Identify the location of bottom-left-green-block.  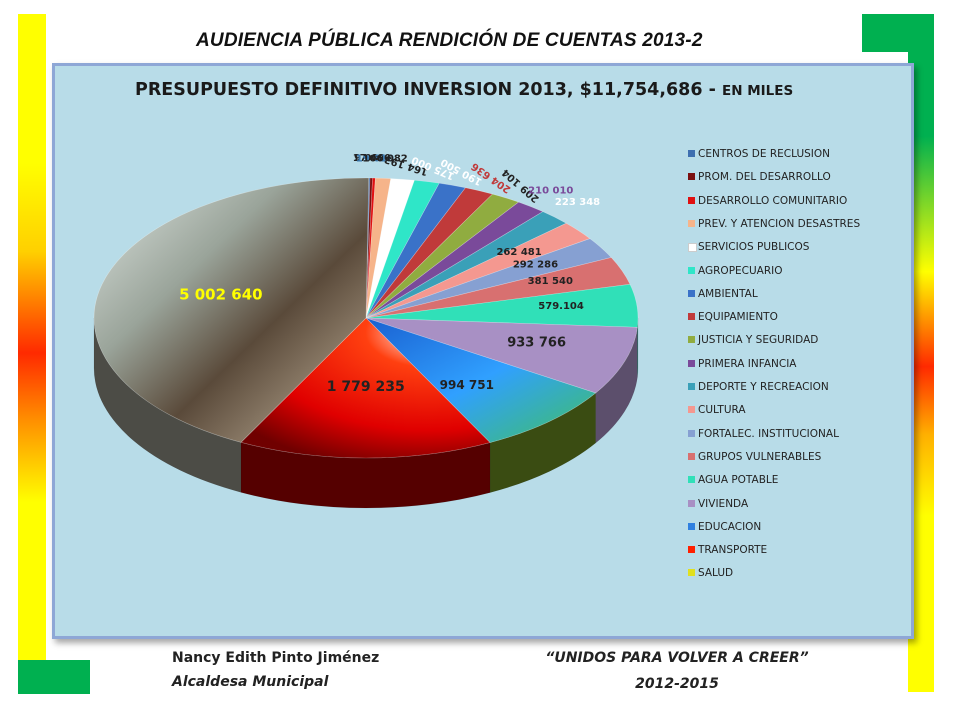
(54, 677).